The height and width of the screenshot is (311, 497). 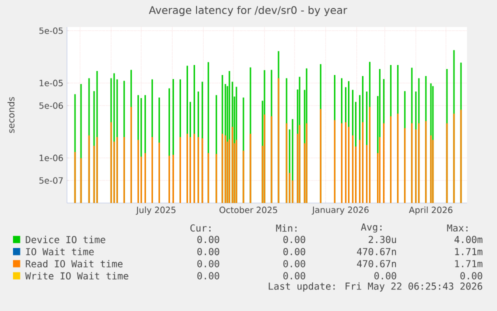 I want to click on legend-label: IO Wait time, so click(x=60, y=252).